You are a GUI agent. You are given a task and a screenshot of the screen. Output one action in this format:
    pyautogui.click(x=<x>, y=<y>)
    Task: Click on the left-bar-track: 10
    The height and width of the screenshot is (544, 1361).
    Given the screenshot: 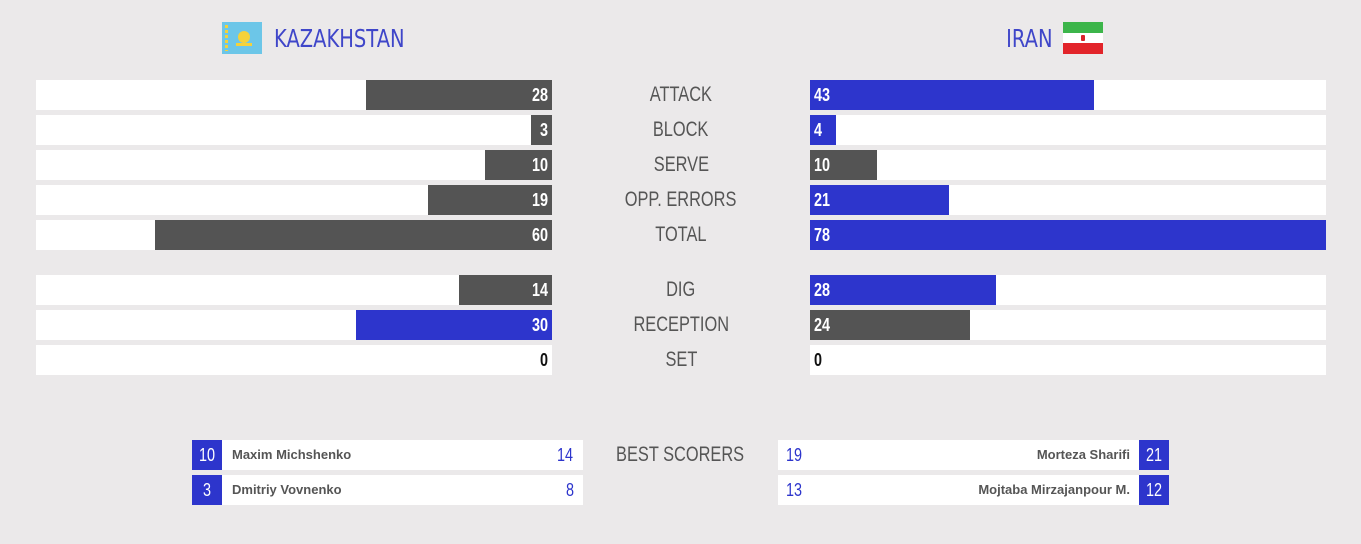 What is the action you would take?
    pyautogui.click(x=294, y=165)
    